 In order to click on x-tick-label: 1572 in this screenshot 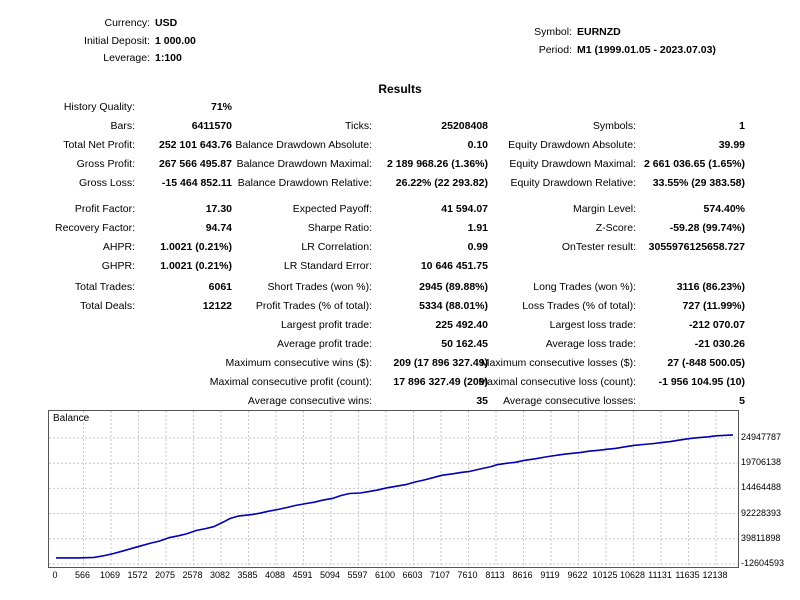, I will do `click(137, 575)`.